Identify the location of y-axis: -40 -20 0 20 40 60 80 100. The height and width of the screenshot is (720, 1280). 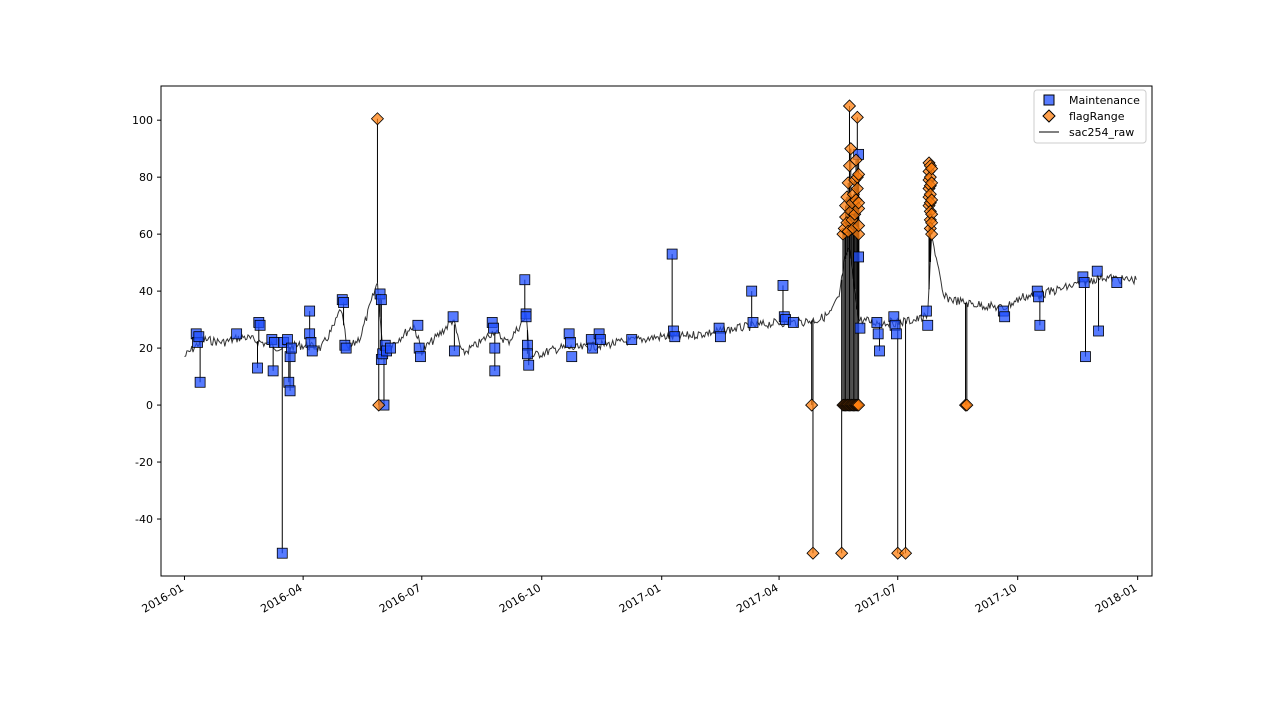
(146, 320).